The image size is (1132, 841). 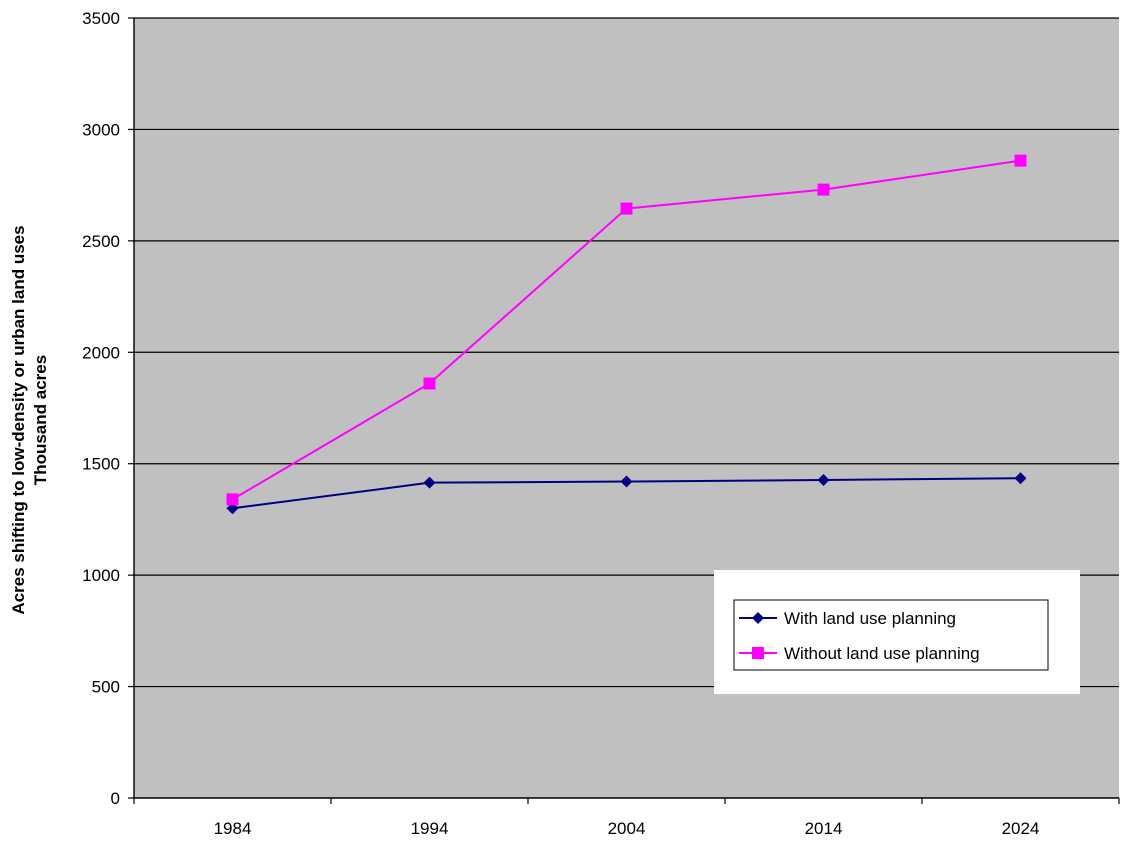 I want to click on y-tick-label: 2000, so click(x=101, y=352).